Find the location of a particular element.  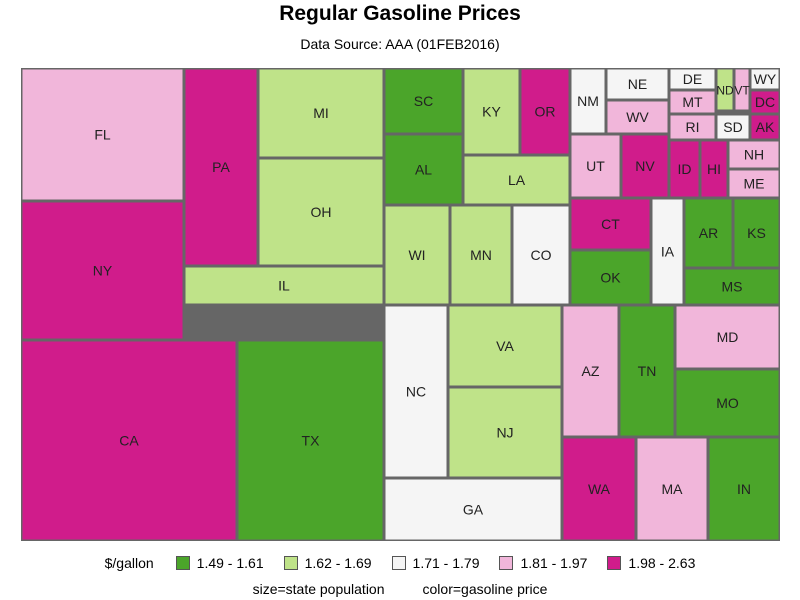

tile-label: IN is located at coordinates (744, 489).